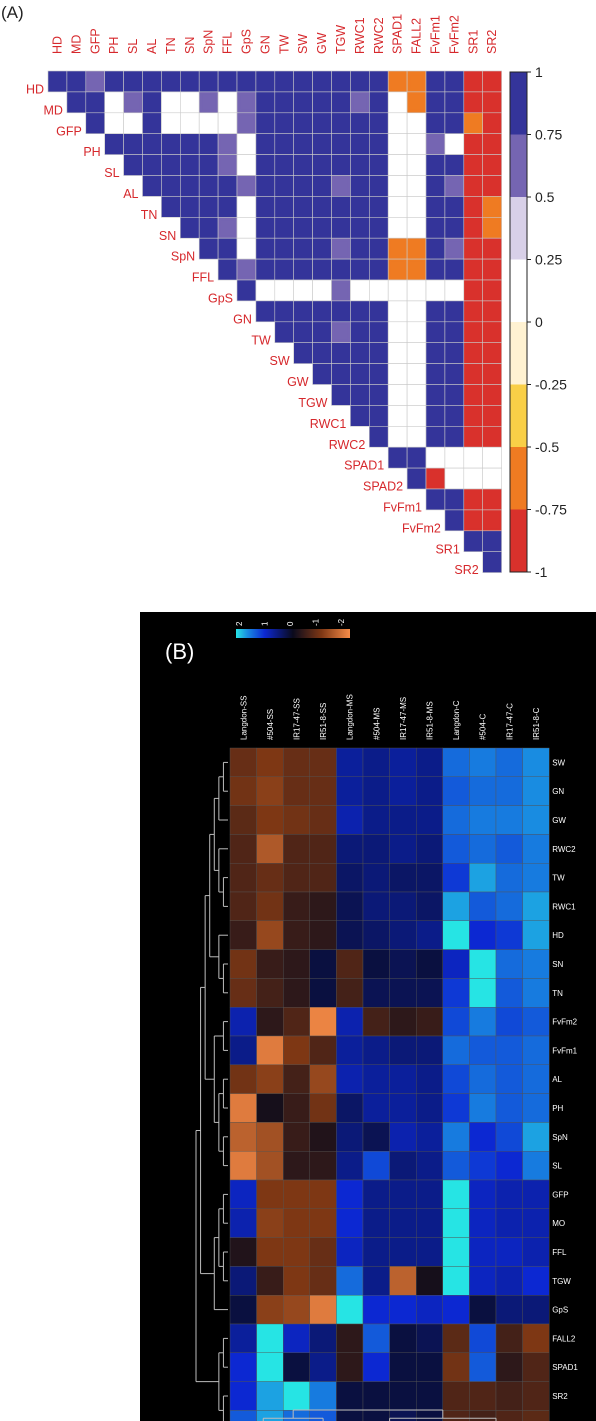 The width and height of the screenshot is (596, 1421). I want to click on heat-colorbar-label: -2, so click(341, 622).